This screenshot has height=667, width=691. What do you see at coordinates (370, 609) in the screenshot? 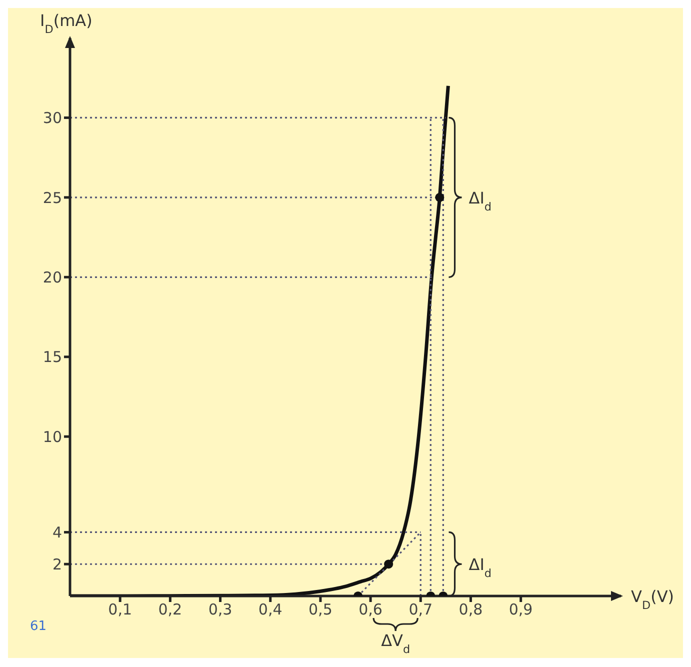
I see `x-tick-label: 0,6` at bounding box center [370, 609].